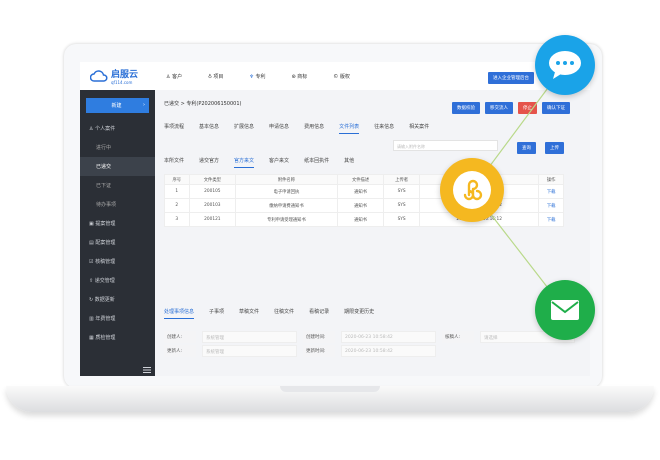  What do you see at coordinates (174, 127) in the screenshot?
I see `tab-flow: 事项流程` at bounding box center [174, 127].